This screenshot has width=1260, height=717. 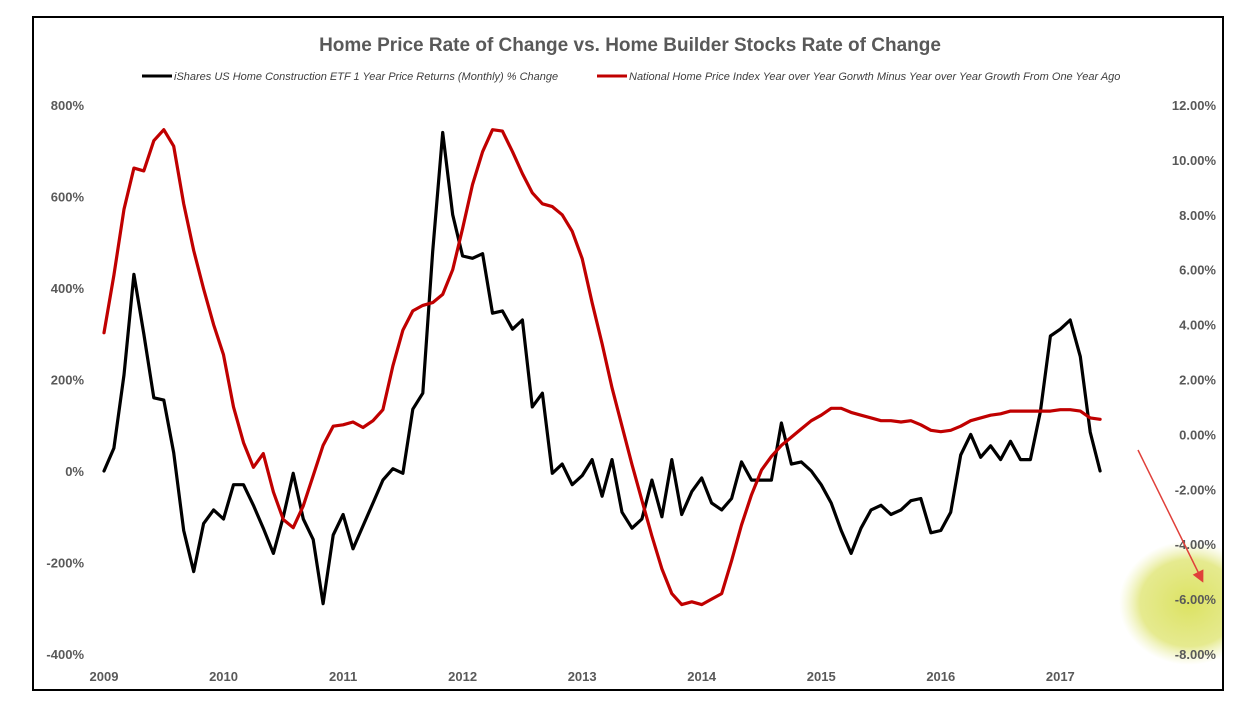 What do you see at coordinates (1196, 599) in the screenshot?
I see `y-right-tick-label: -6.00%` at bounding box center [1196, 599].